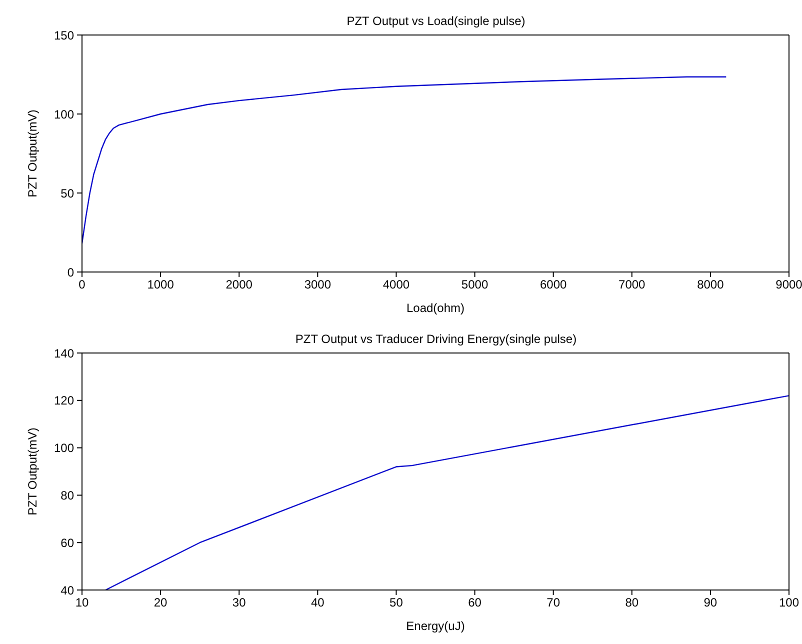  What do you see at coordinates (436, 21) in the screenshot?
I see `chart-title: PZT Output vs Load(single pulse)` at bounding box center [436, 21].